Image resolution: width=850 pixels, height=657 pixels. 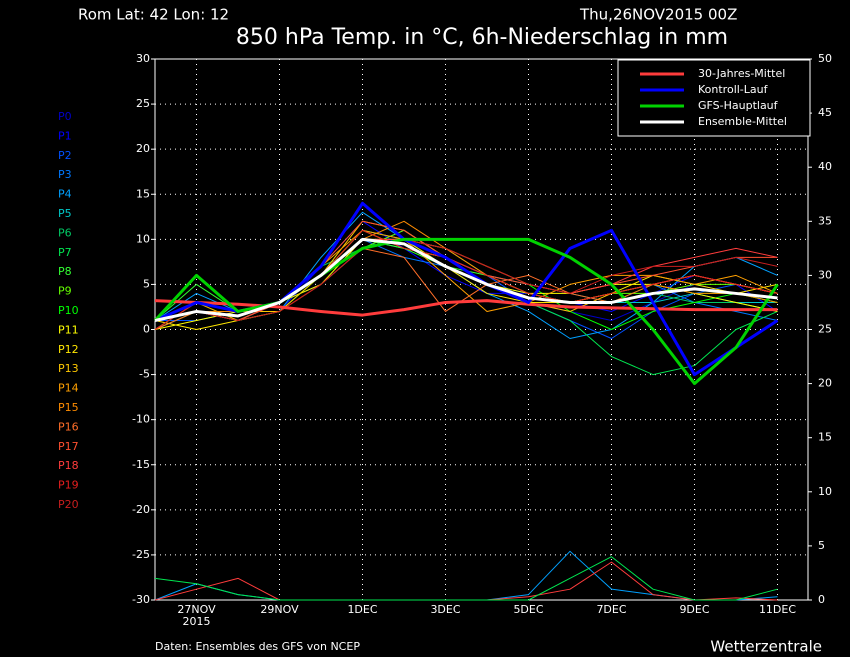 What do you see at coordinates (658, 15) in the screenshot?
I see `run-date: Thu,26NOV2015 00Z` at bounding box center [658, 15].